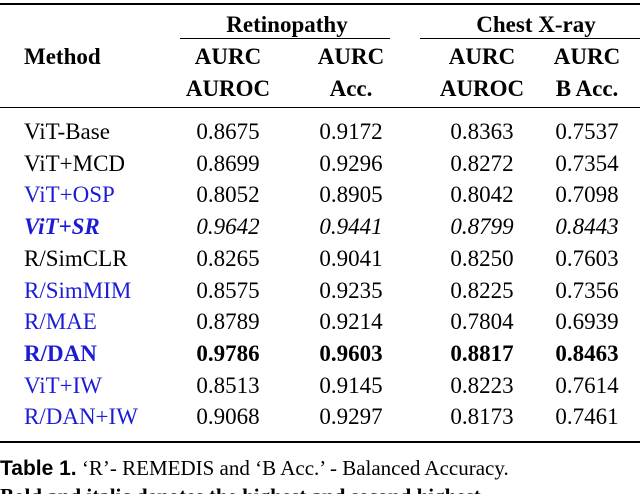 The width and height of the screenshot is (640, 494). I want to click on cell-value: 0.7354, so click(587, 163).